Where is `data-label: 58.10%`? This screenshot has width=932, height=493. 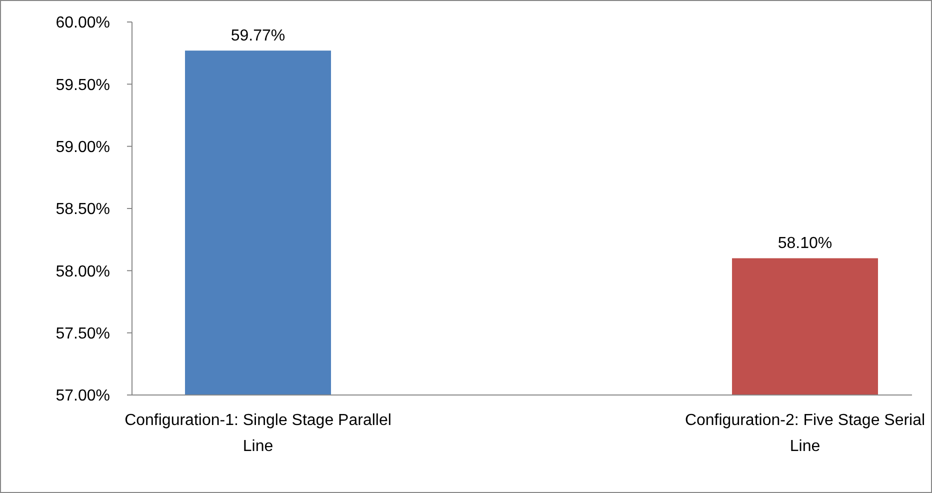 data-label: 58.10% is located at coordinates (805, 243).